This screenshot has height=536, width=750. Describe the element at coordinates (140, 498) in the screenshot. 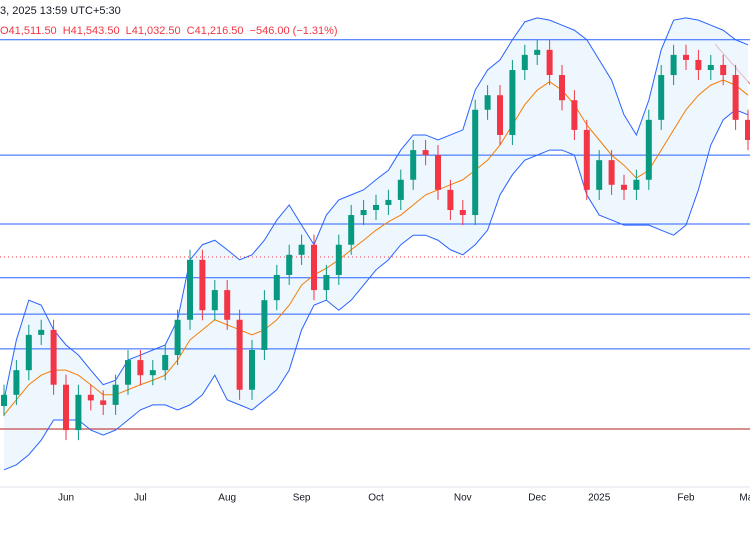

I see `x-tick-label: Jul` at that location.